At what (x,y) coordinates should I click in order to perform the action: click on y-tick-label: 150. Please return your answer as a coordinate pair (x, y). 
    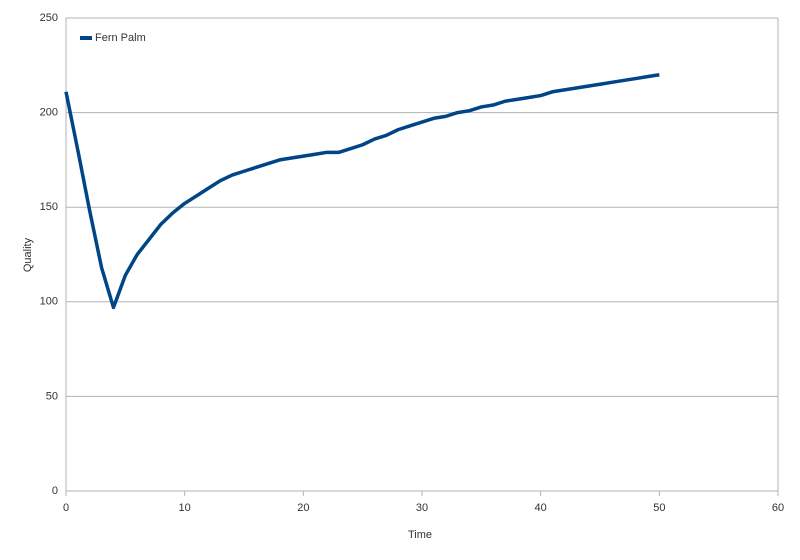
    Looking at the image, I should click on (49, 207).